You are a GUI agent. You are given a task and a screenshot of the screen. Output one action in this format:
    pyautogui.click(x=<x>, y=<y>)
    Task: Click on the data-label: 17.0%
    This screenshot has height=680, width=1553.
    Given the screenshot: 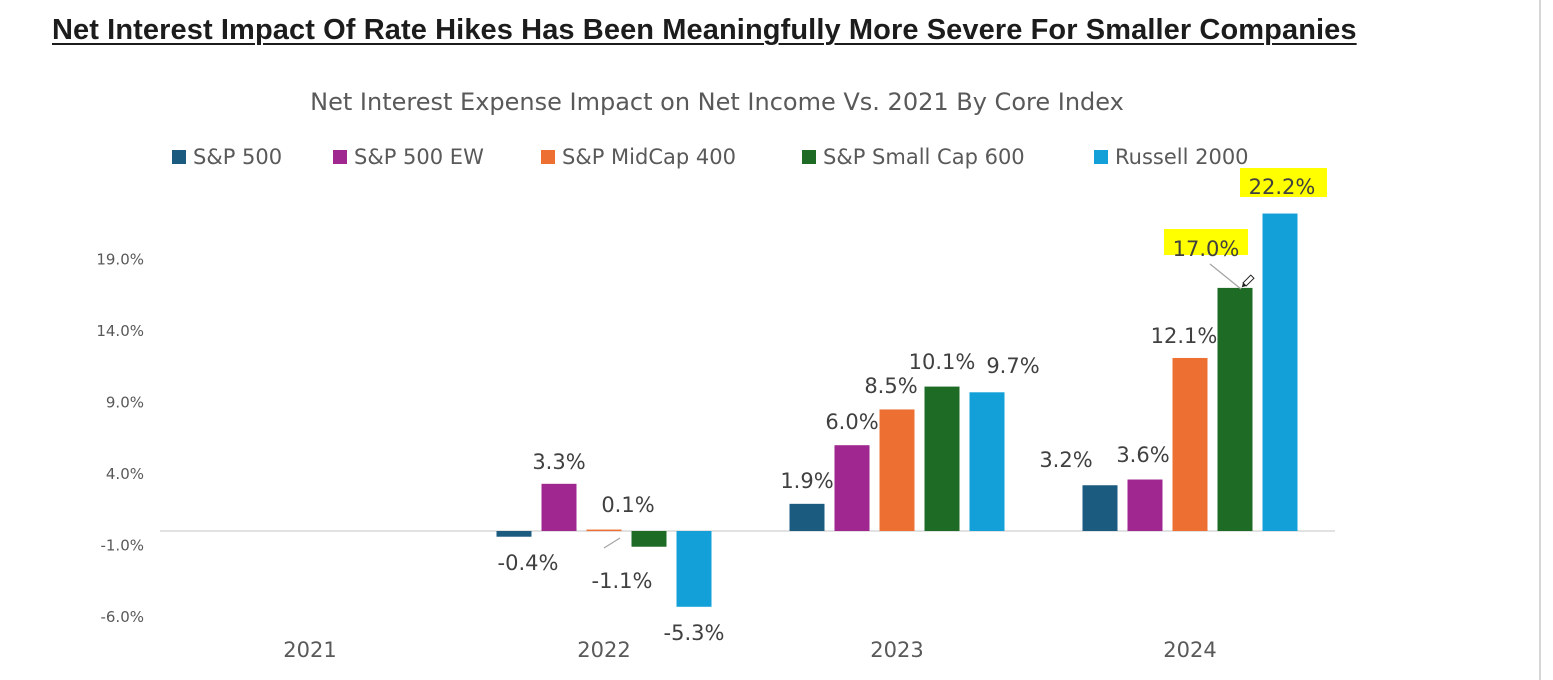 What is the action you would take?
    pyautogui.click(x=1206, y=249)
    